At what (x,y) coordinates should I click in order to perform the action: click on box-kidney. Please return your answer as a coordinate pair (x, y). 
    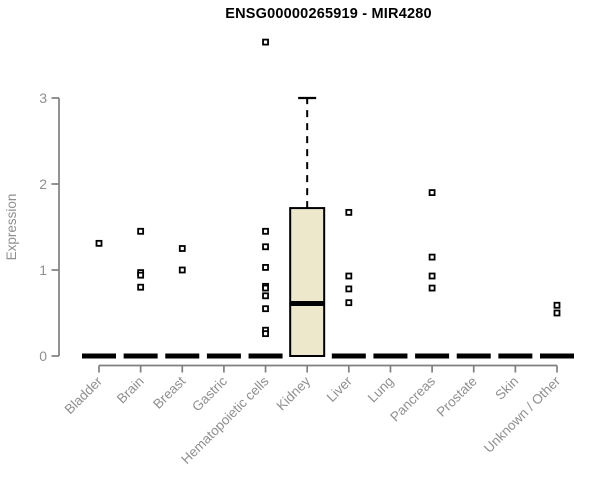
    Looking at the image, I should click on (307, 282).